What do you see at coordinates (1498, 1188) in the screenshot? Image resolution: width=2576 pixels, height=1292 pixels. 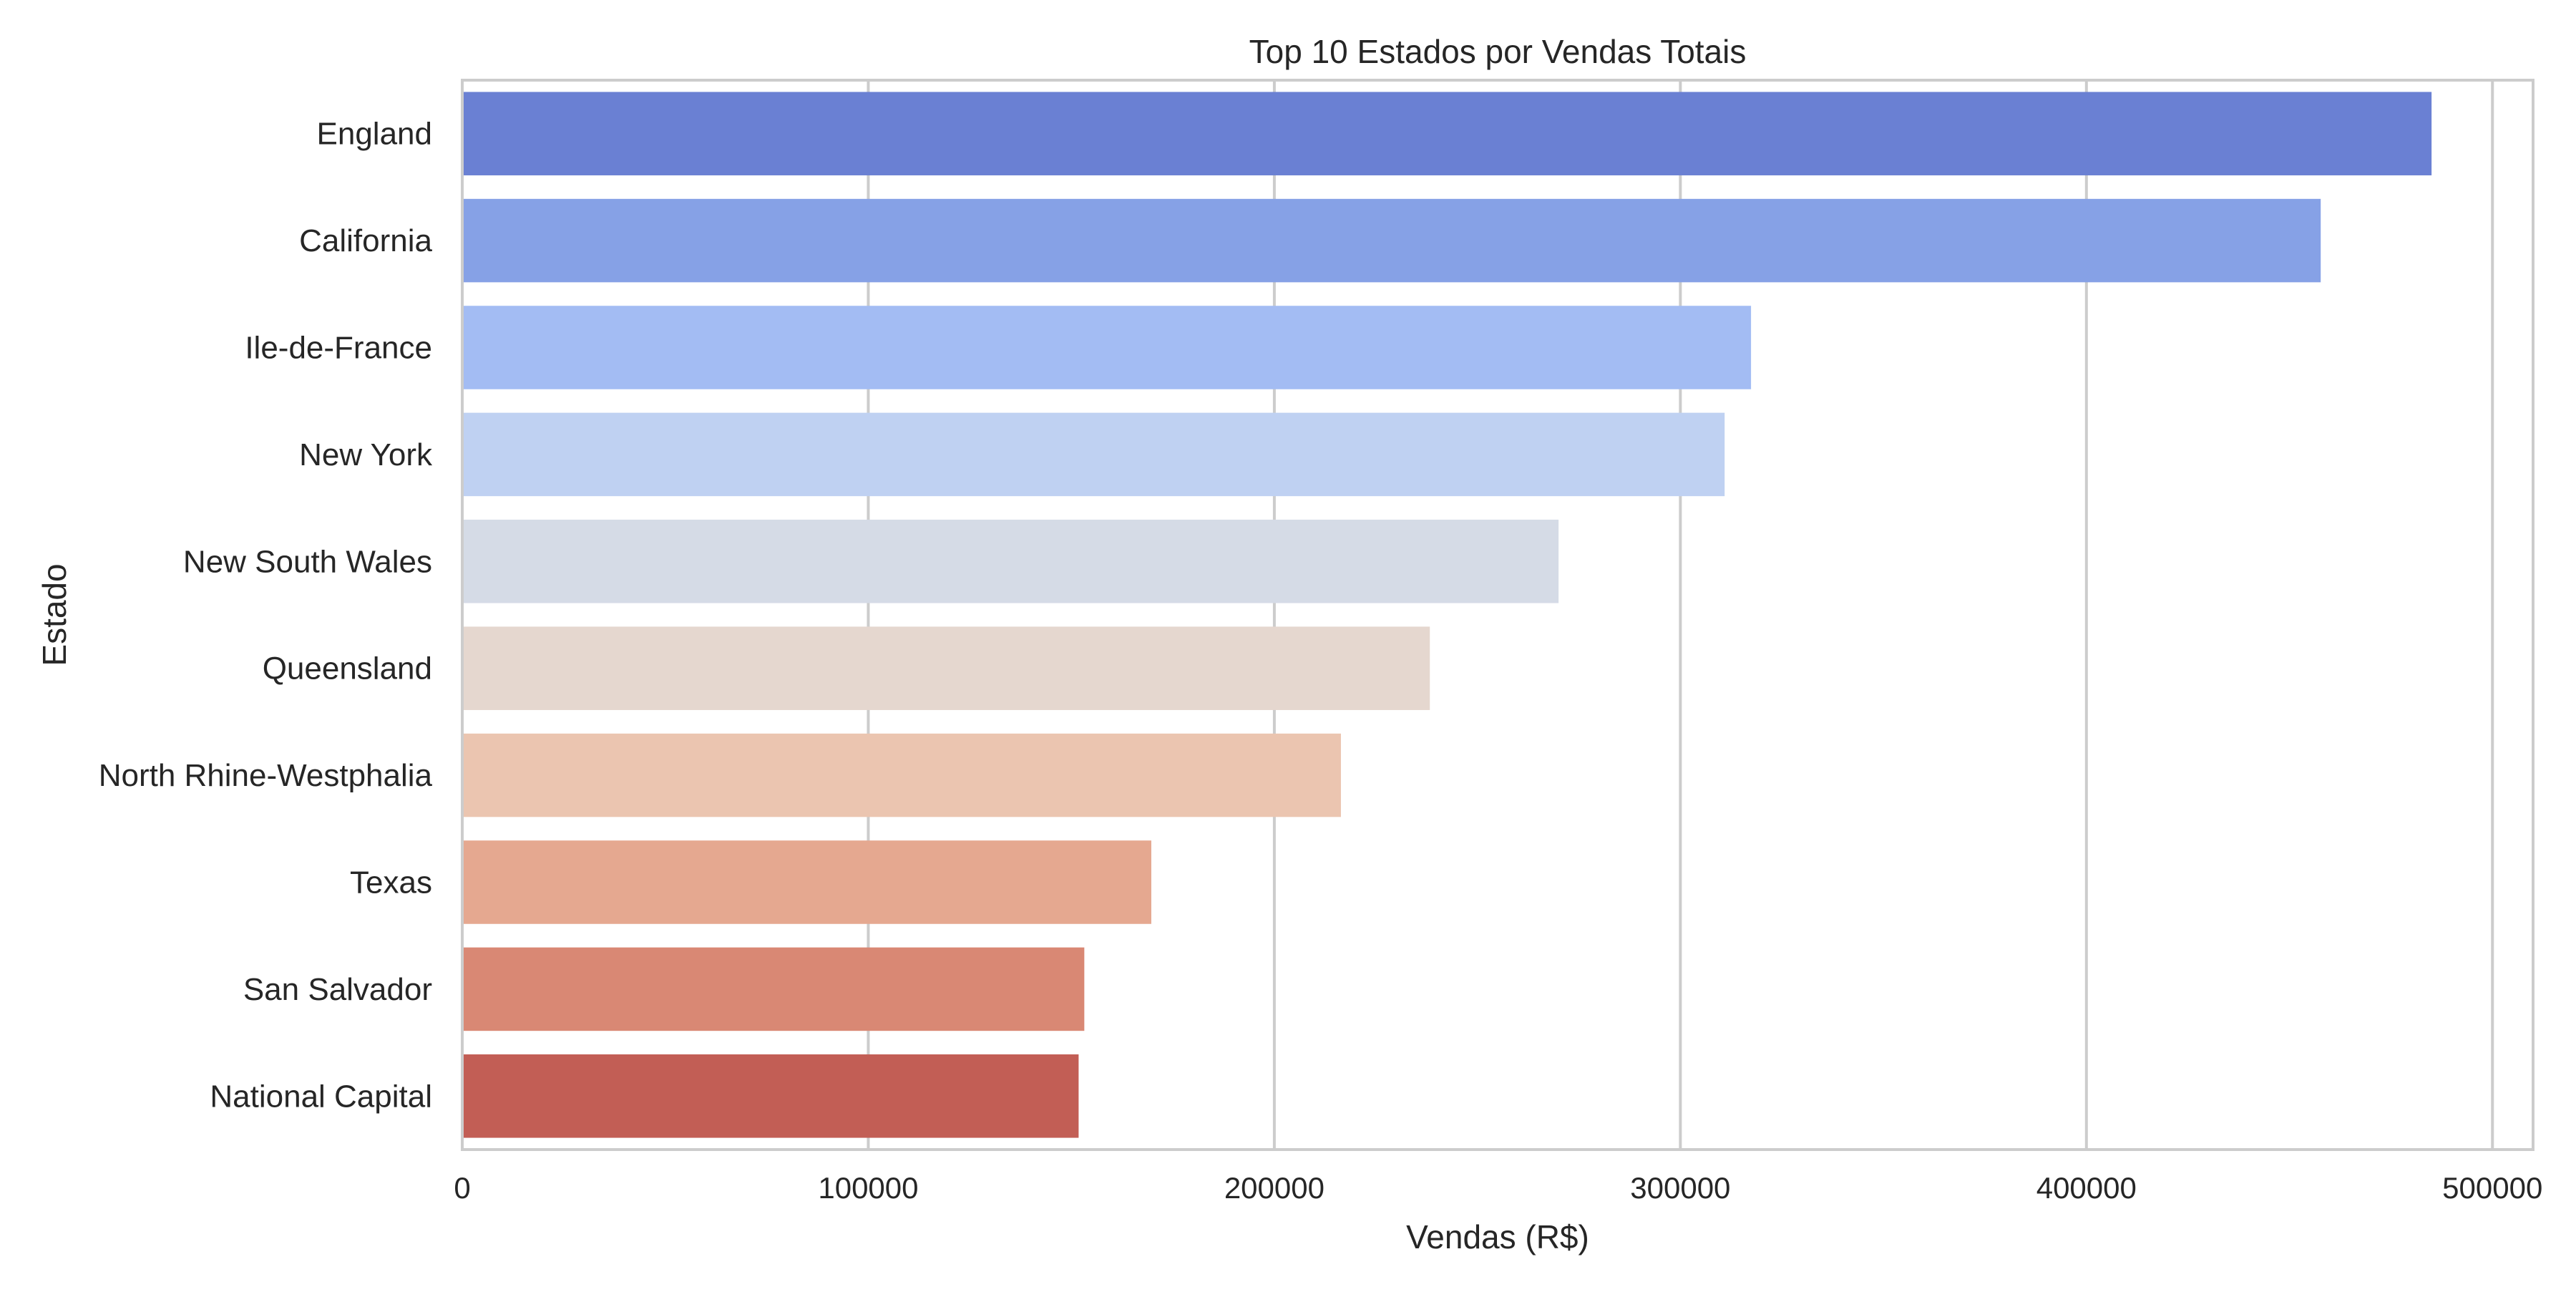 I see `x-tick-labels: 0 100000 200000 300000 400000 500000` at bounding box center [1498, 1188].